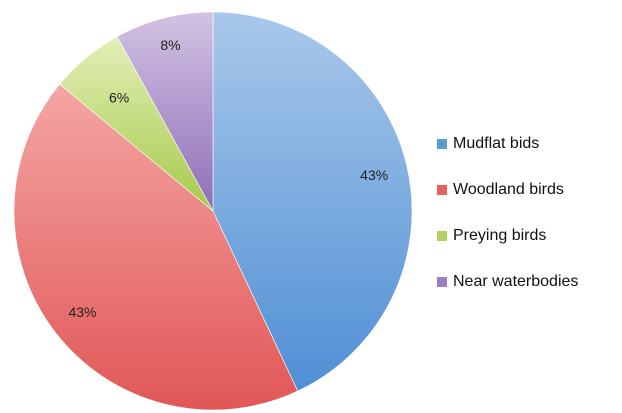  Describe the element at coordinates (119, 98) in the screenshot. I see `pie-label-preying-birds: 6%` at that location.